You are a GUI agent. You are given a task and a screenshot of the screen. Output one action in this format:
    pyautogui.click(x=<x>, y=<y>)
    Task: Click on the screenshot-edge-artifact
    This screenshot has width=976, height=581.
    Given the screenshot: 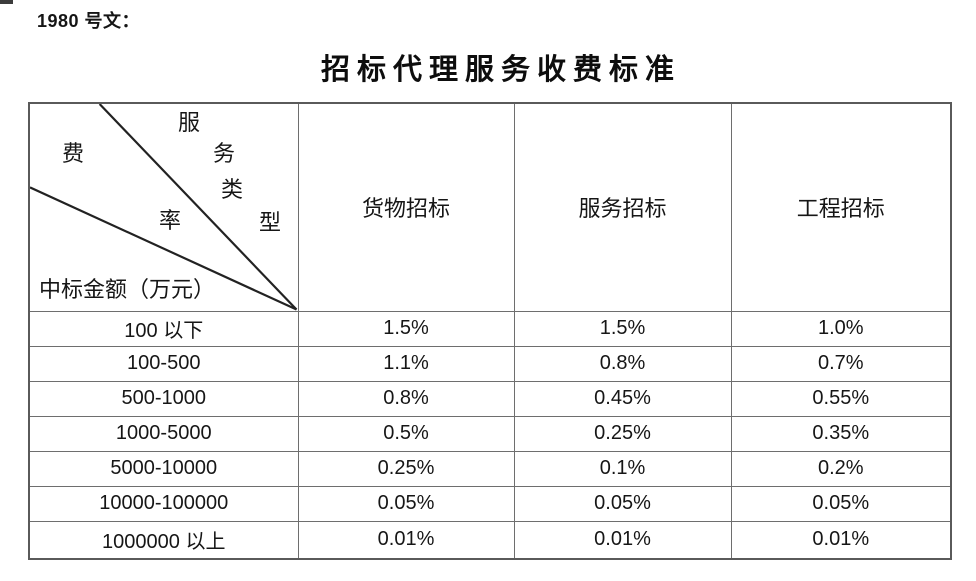 What is the action you would take?
    pyautogui.click(x=6, y=2)
    